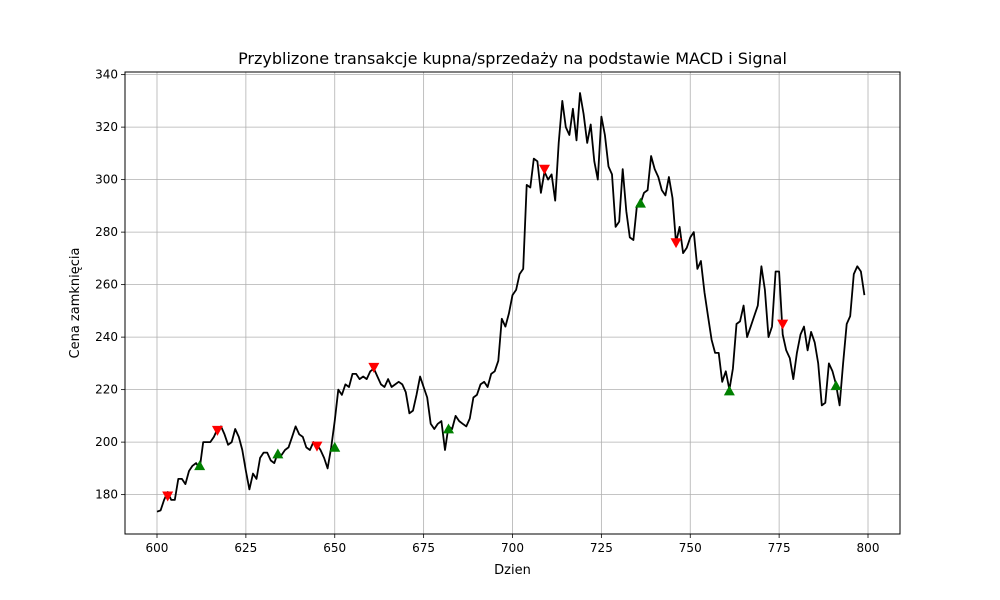 Image resolution: width=1000 pixels, height=600 pixels. Describe the element at coordinates (106, 75) in the screenshot. I see `y-tick-label: 340` at that location.